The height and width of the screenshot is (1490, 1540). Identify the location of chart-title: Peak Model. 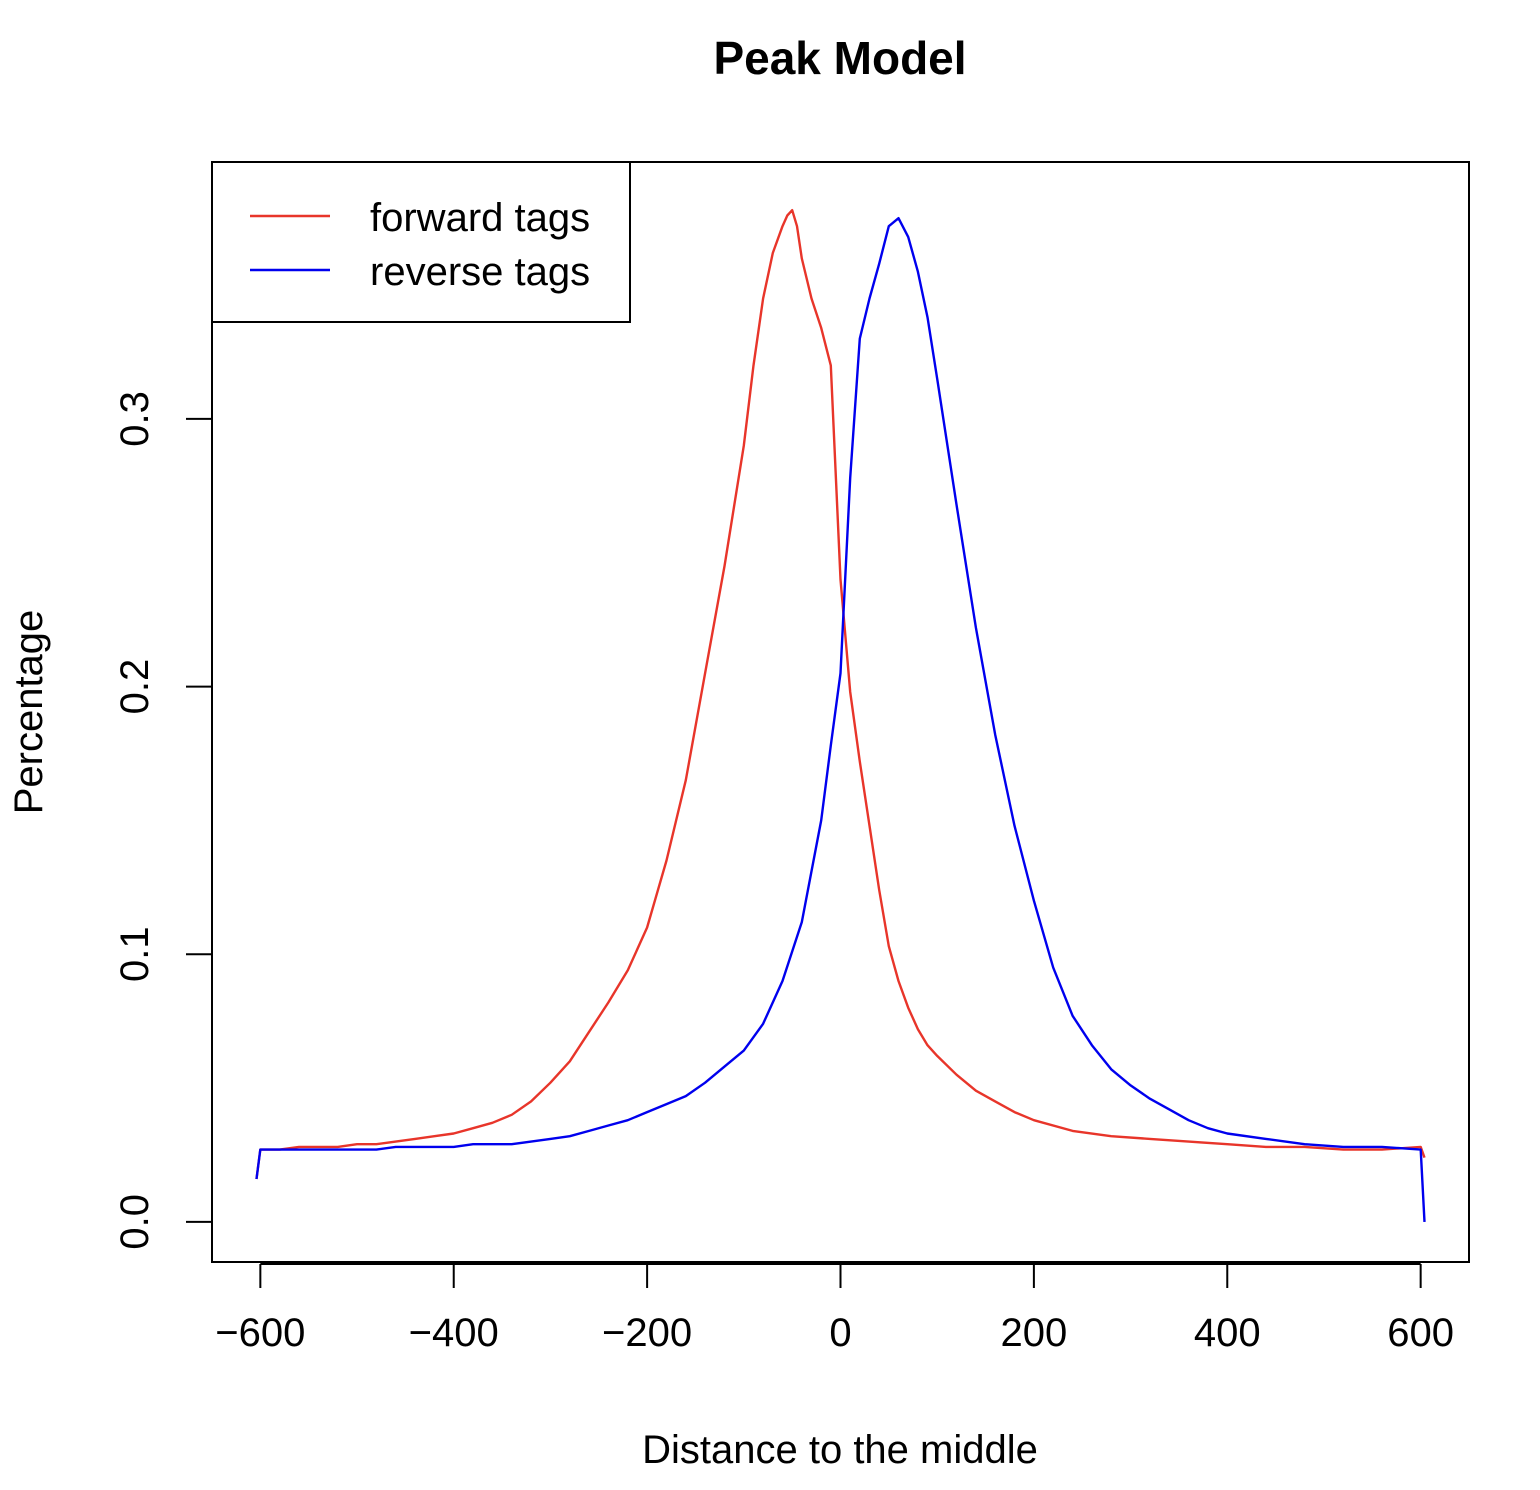
(839, 58).